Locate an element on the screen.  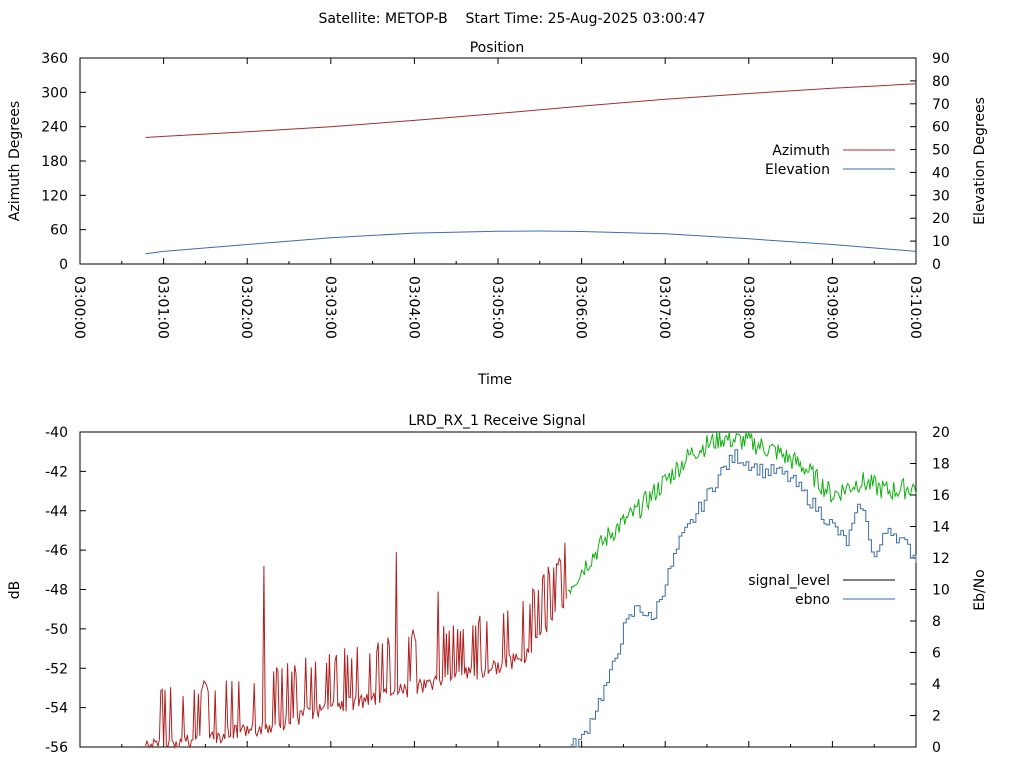
position-y2-tick-label: 0 is located at coordinates (936, 265).